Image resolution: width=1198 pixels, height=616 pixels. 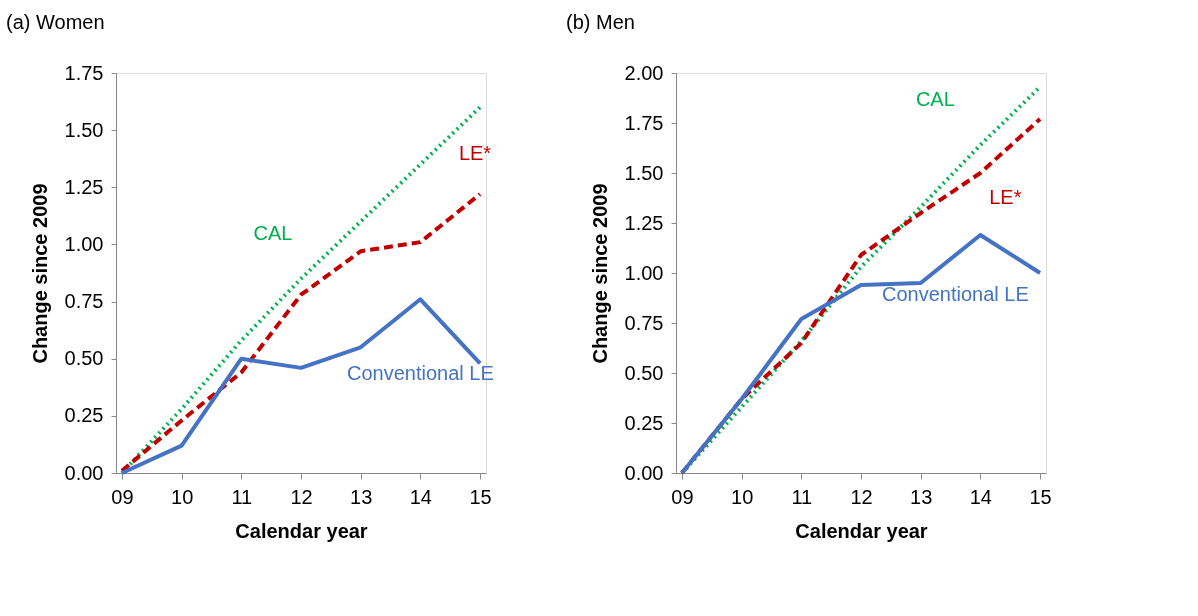 I want to click on line-series, so click(x=861, y=354).